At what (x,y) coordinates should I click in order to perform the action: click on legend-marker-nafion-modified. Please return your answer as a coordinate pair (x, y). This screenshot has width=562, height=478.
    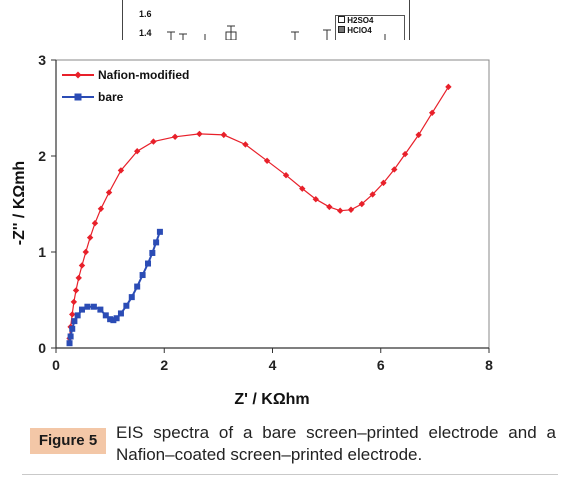
    Looking at the image, I should click on (78, 75).